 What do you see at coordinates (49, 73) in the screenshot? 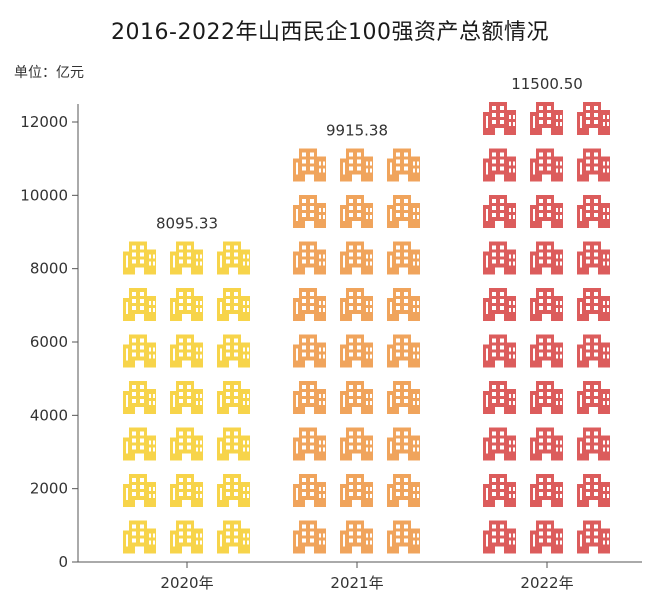
I see `unit-label: 单位：亿元` at bounding box center [49, 73].